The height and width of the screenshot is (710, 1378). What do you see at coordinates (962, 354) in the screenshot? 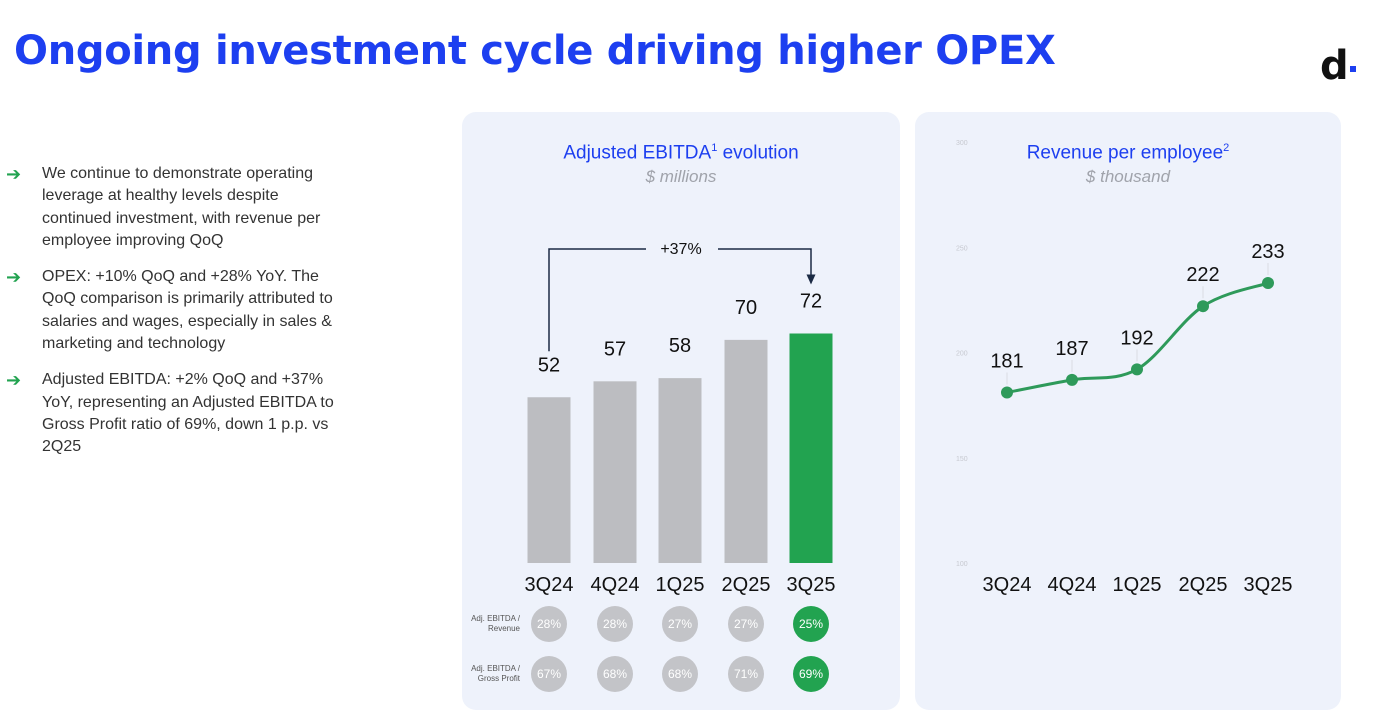
I see `y-tick-label: 200` at bounding box center [962, 354].